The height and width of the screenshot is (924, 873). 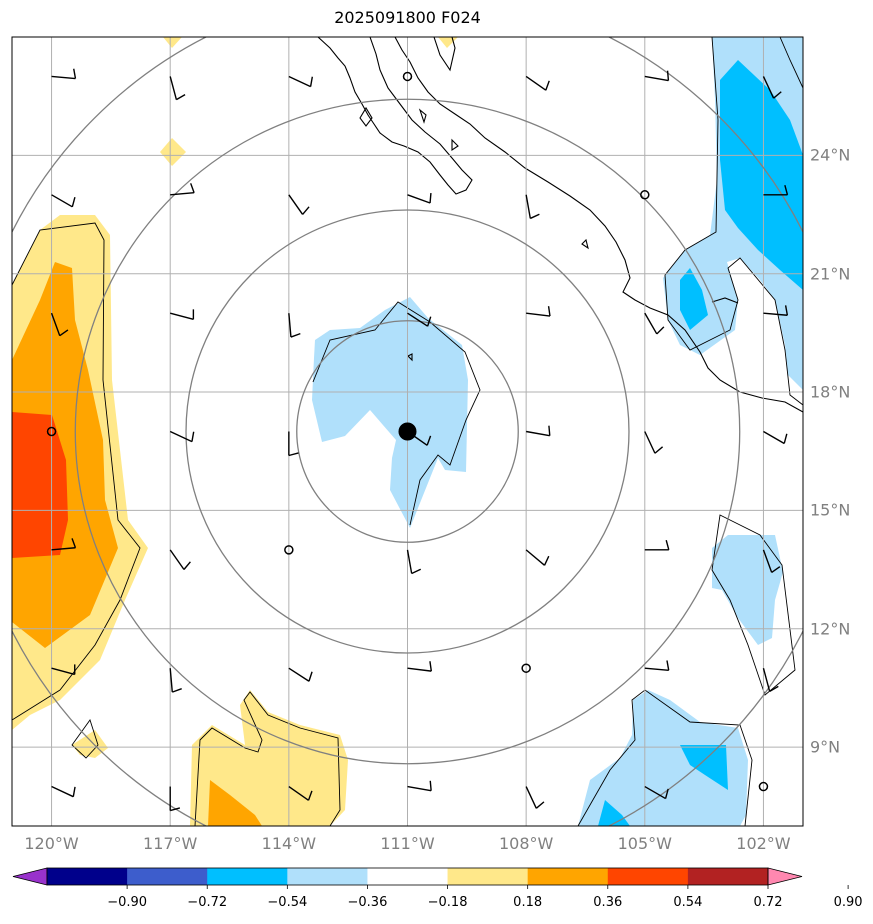 I want to click on latitude-label: 21°N, so click(x=830, y=274).